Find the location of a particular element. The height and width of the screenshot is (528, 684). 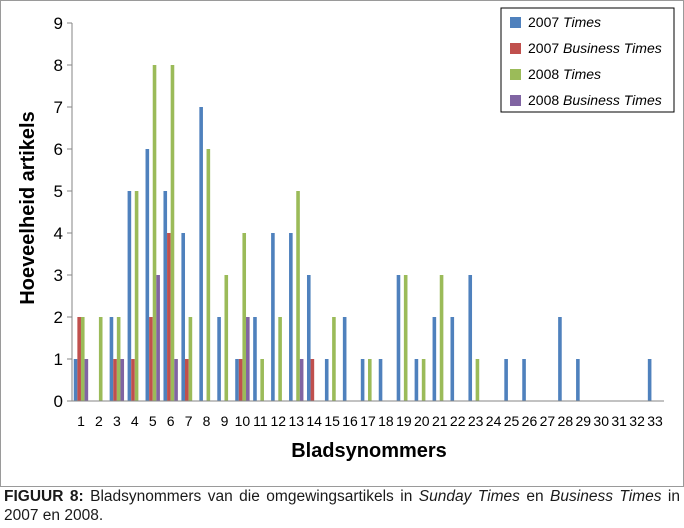

caption-text-3: in 2007 en 2008. is located at coordinates (342, 506).